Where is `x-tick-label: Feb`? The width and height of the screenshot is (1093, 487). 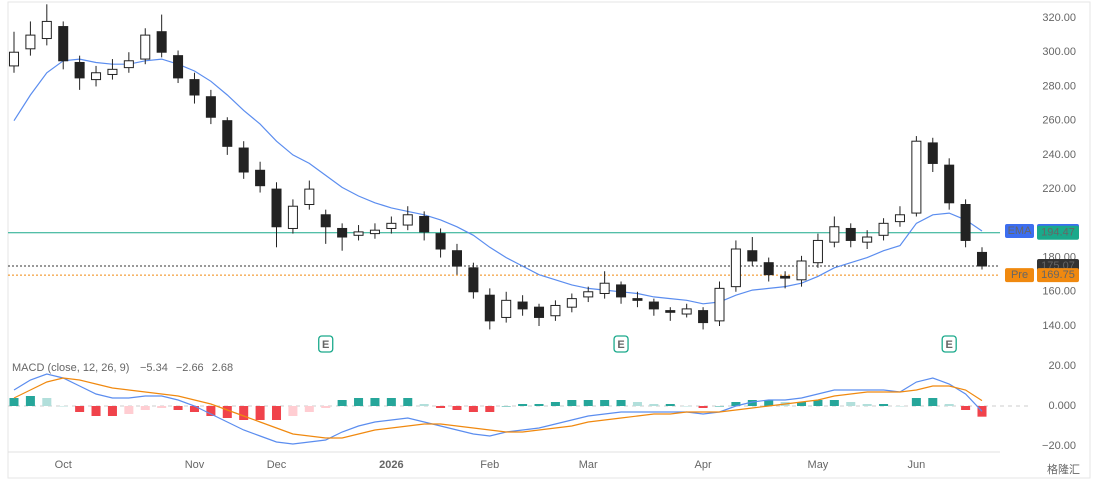
x-tick-label: Feb is located at coordinates (489, 465).